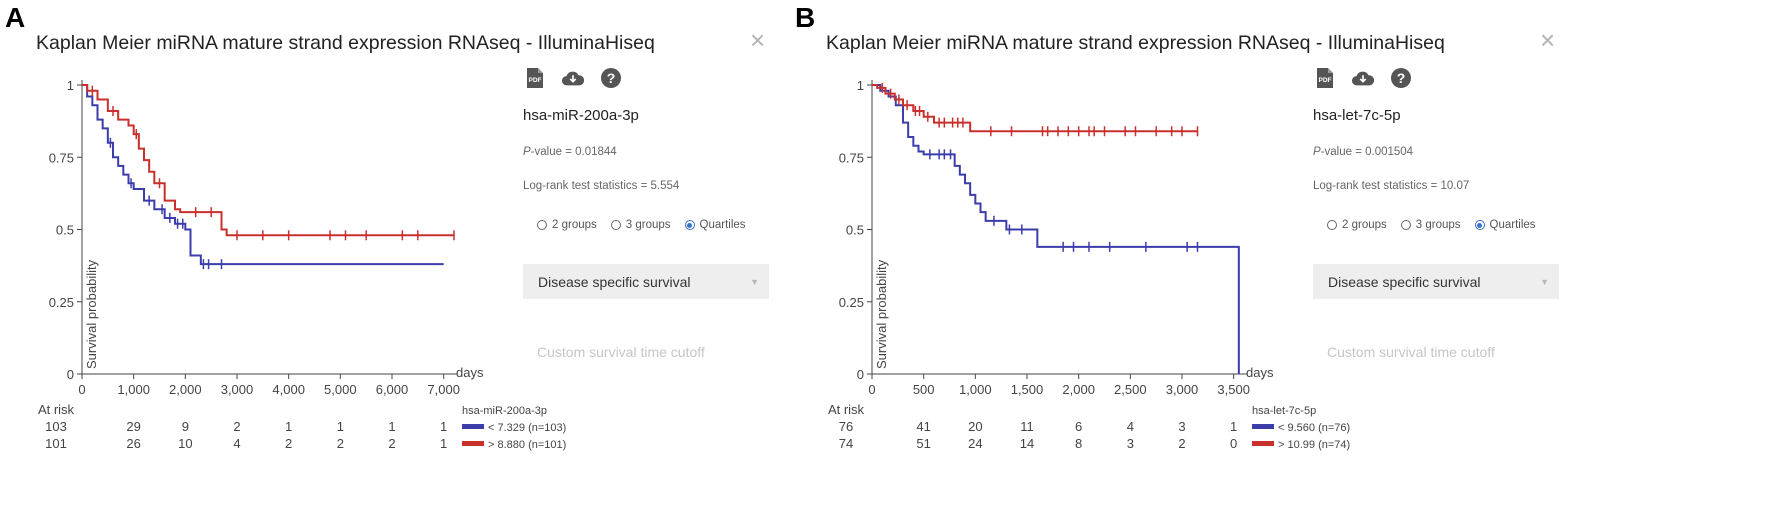  What do you see at coordinates (133, 443) in the screenshot?
I see `at-risk-value: 26` at bounding box center [133, 443].